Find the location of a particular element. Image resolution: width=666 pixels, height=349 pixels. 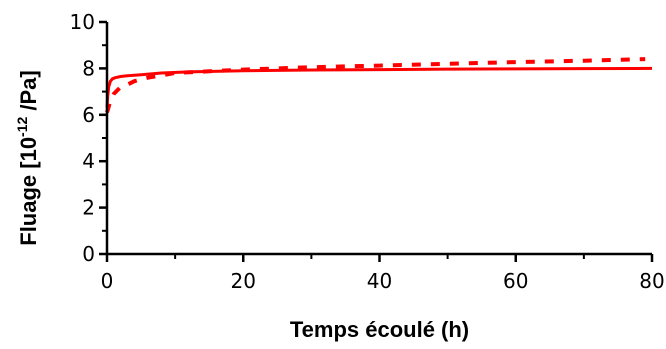

x-axis-title: Temps écoulé (h) is located at coordinates (379, 329).